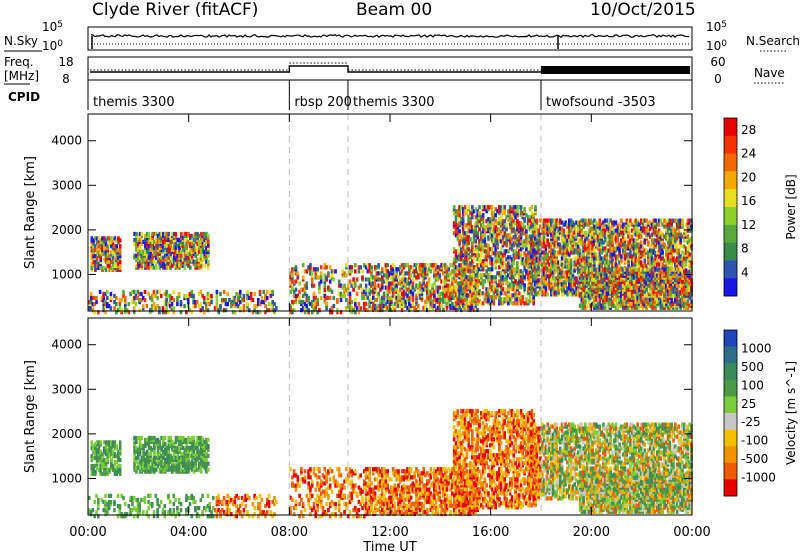 The image size is (800, 554). What do you see at coordinates (19, 62) in the screenshot?
I see `freq-label: Freq.` at bounding box center [19, 62].